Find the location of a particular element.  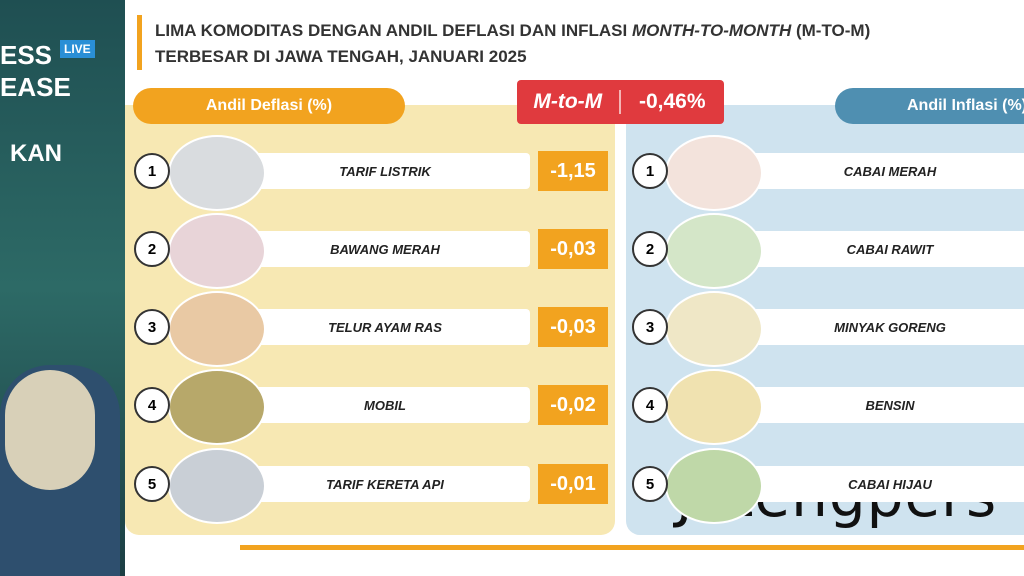

item-bar: MOBIL is located at coordinates (385, 405).